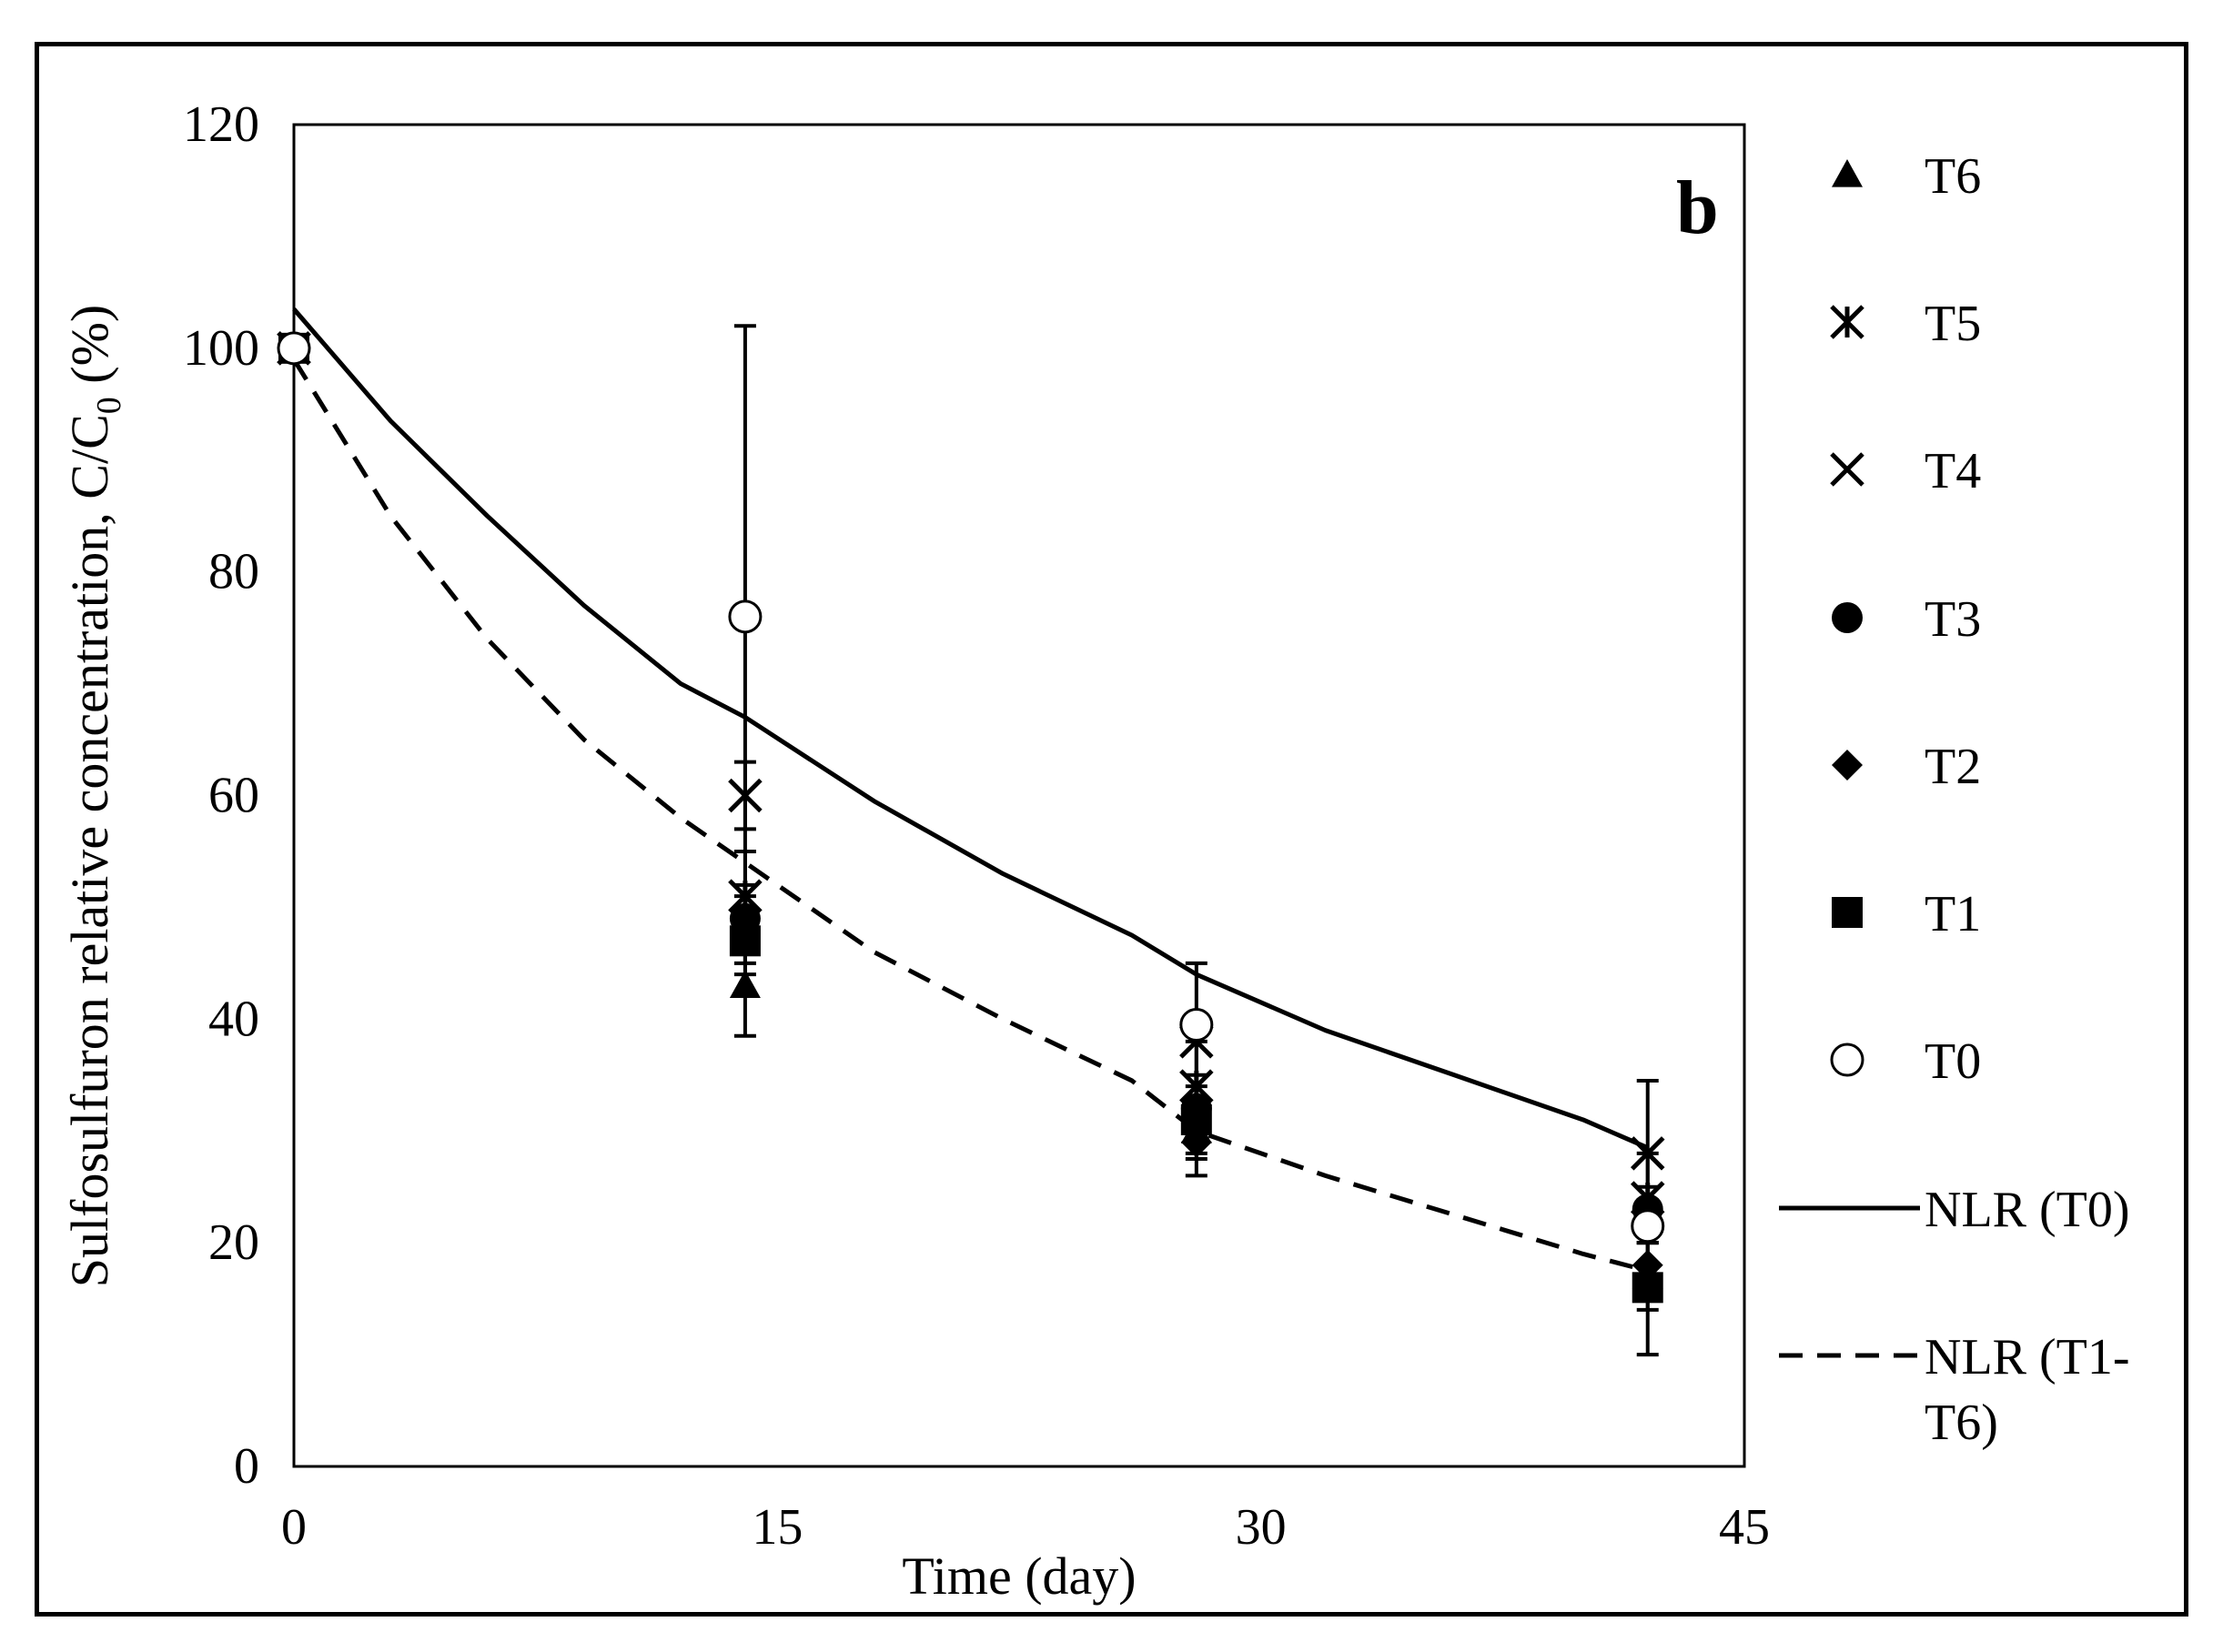 The image size is (2223, 1652). I want to click on legend-label-t0: T0, so click(1953, 1061).